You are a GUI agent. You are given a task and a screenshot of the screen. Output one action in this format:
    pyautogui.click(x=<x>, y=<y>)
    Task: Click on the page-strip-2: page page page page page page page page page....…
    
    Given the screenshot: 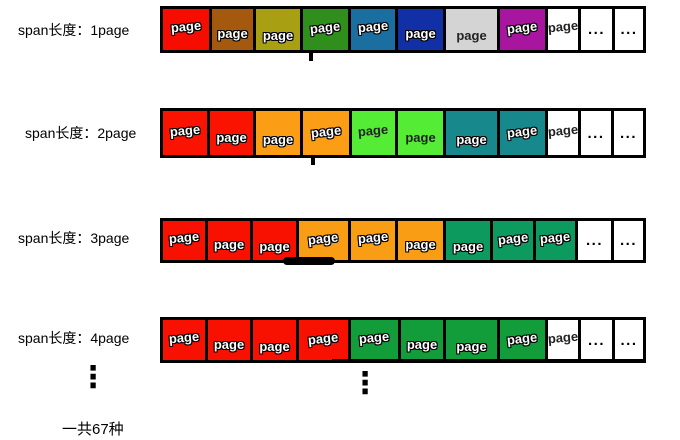 What is the action you would take?
    pyautogui.click(x=403, y=133)
    